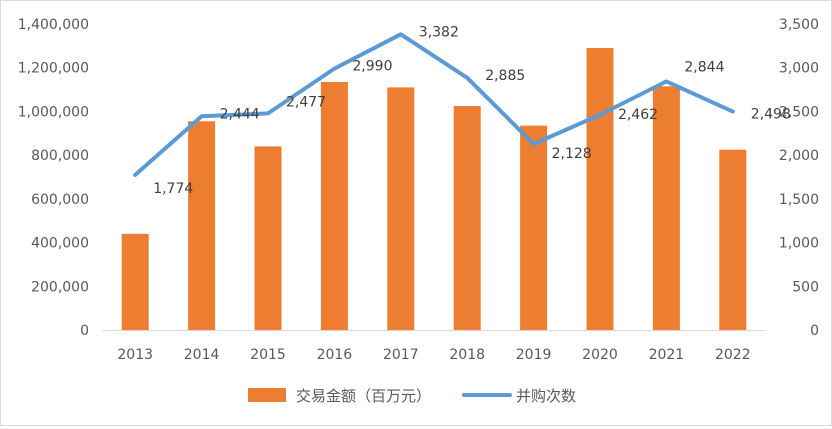  Describe the element at coordinates (53, 112) in the screenshot. I see `left-tick-label: 1,000,000` at that location.